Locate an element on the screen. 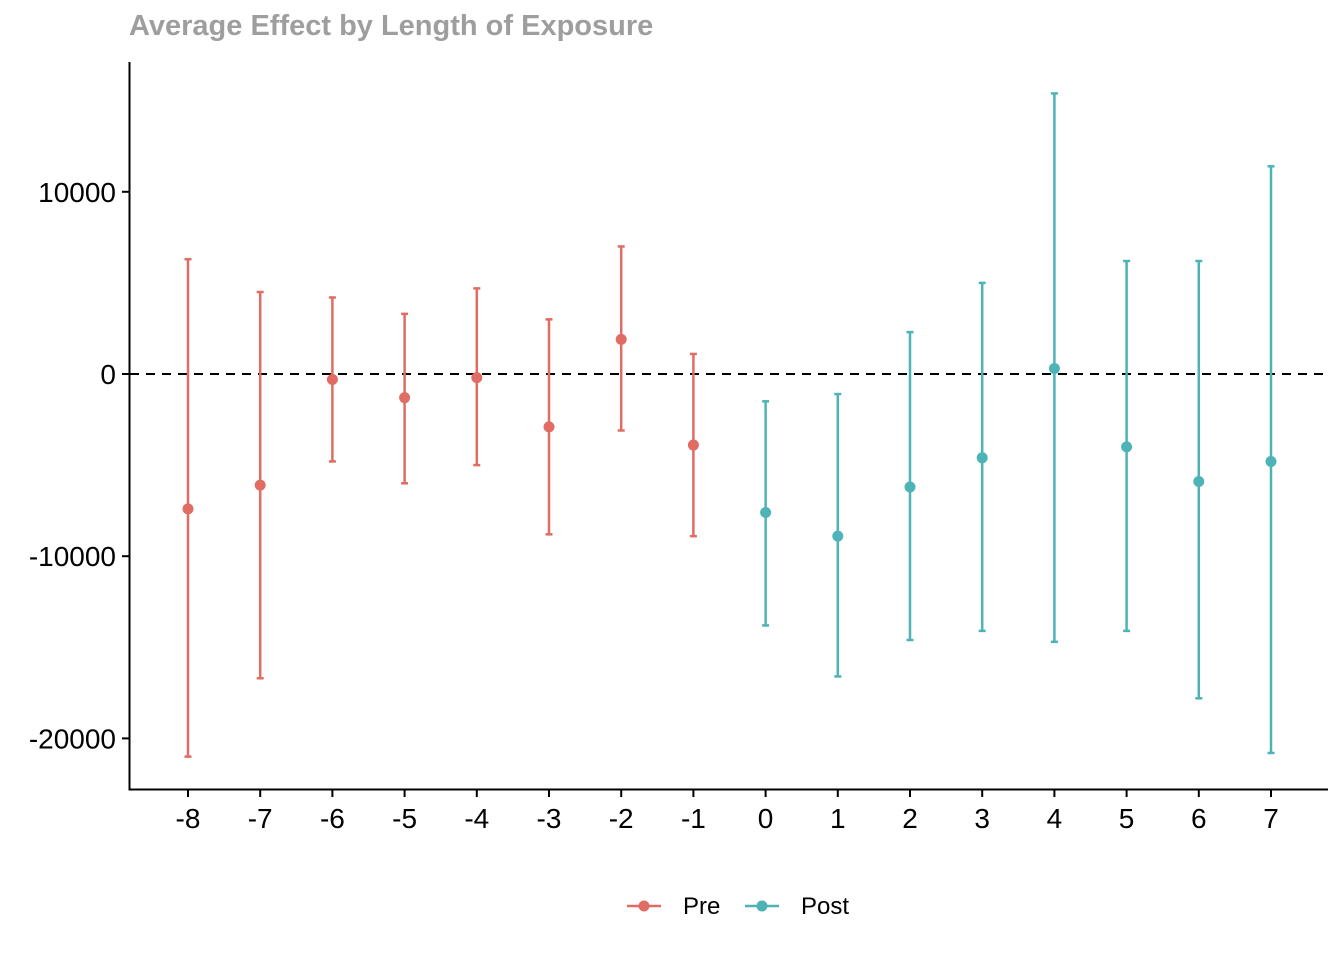  x-tick-label: 7 is located at coordinates (1271, 818).